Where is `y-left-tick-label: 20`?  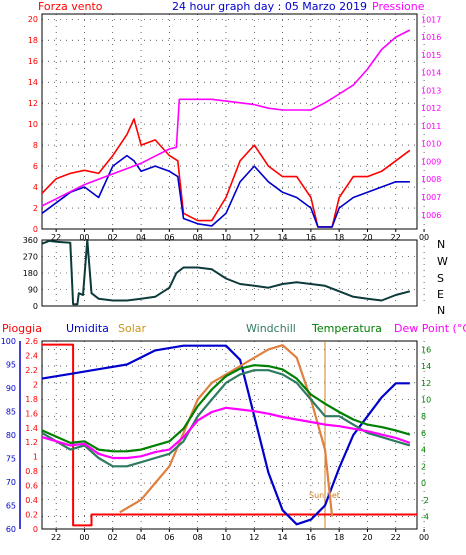 y-left-tick-label: 20 is located at coordinates (33, 19).